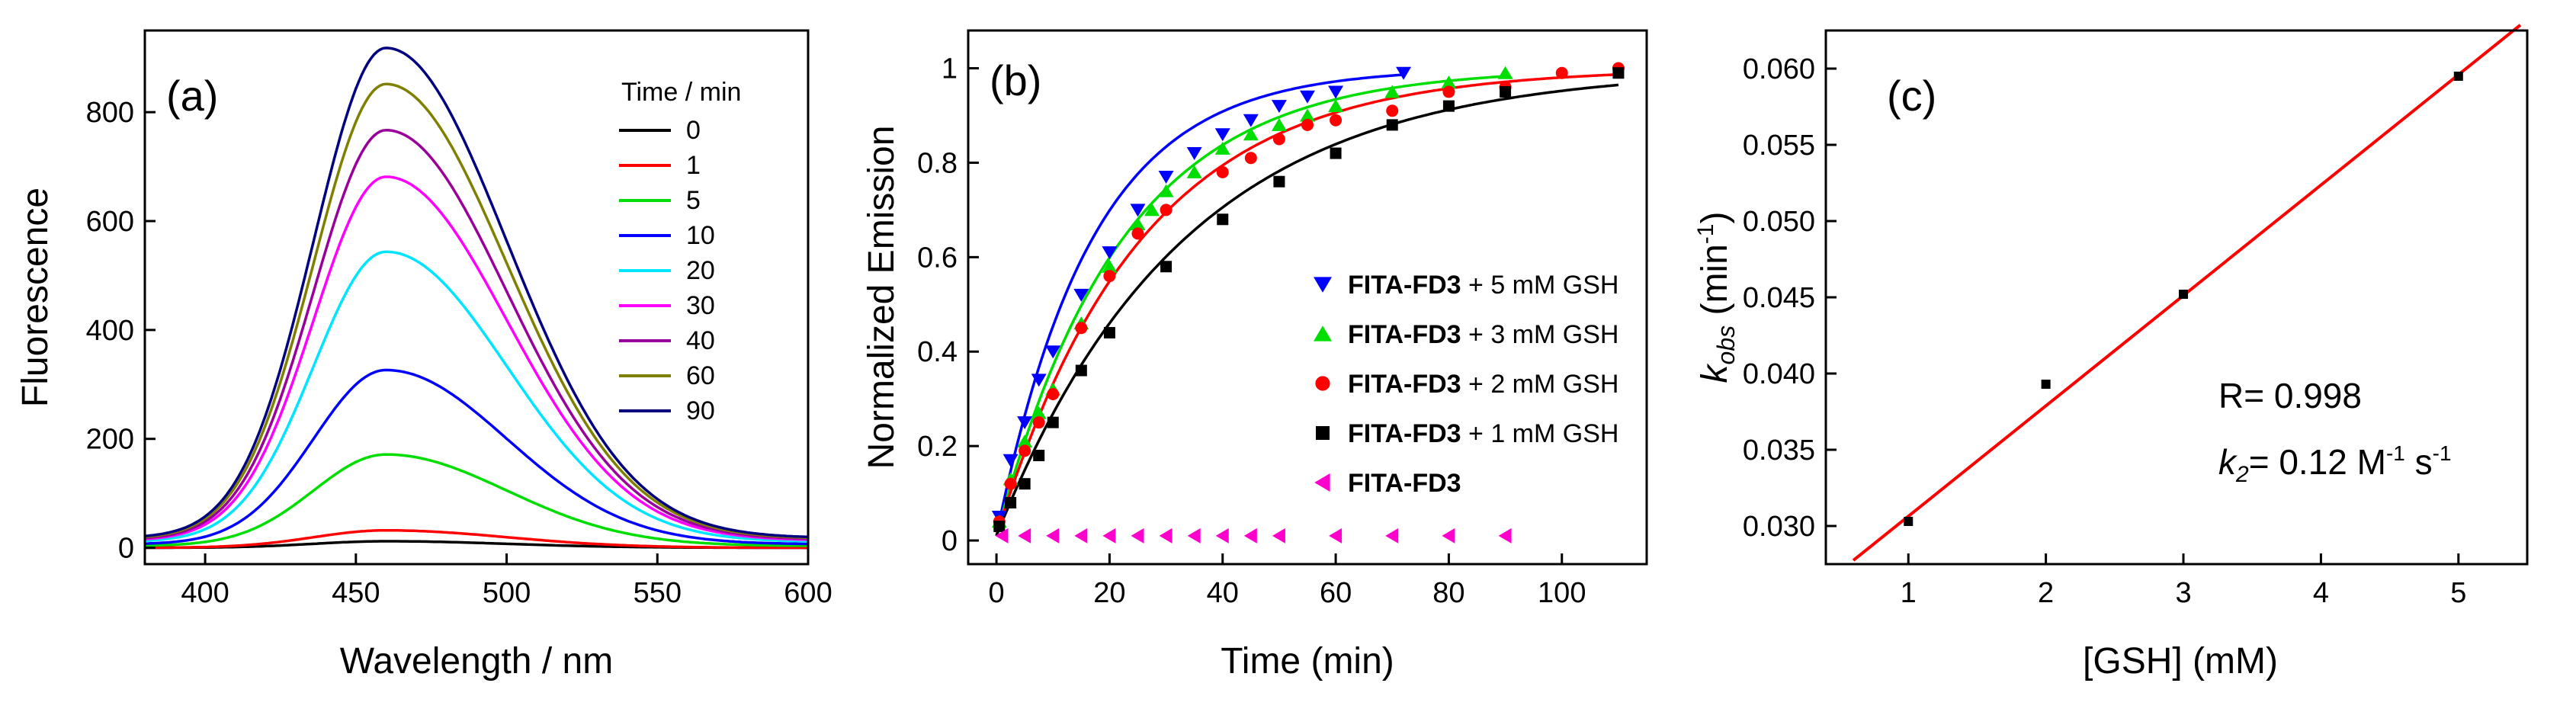  What do you see at coordinates (476, 457) in the screenshot?
I see `a-series-10-curve` at bounding box center [476, 457].